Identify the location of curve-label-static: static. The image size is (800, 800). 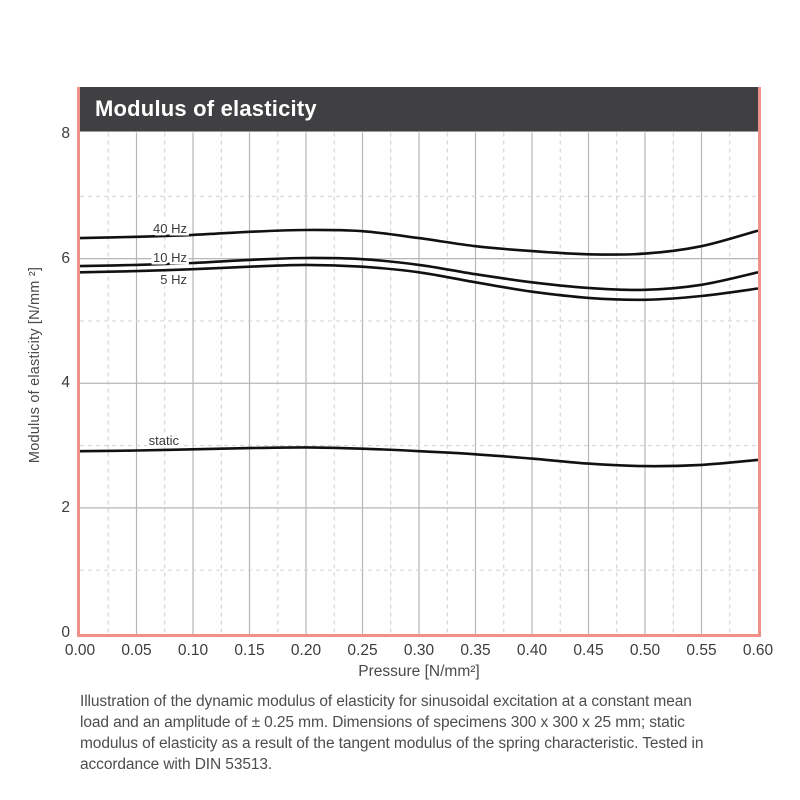
(164, 440).